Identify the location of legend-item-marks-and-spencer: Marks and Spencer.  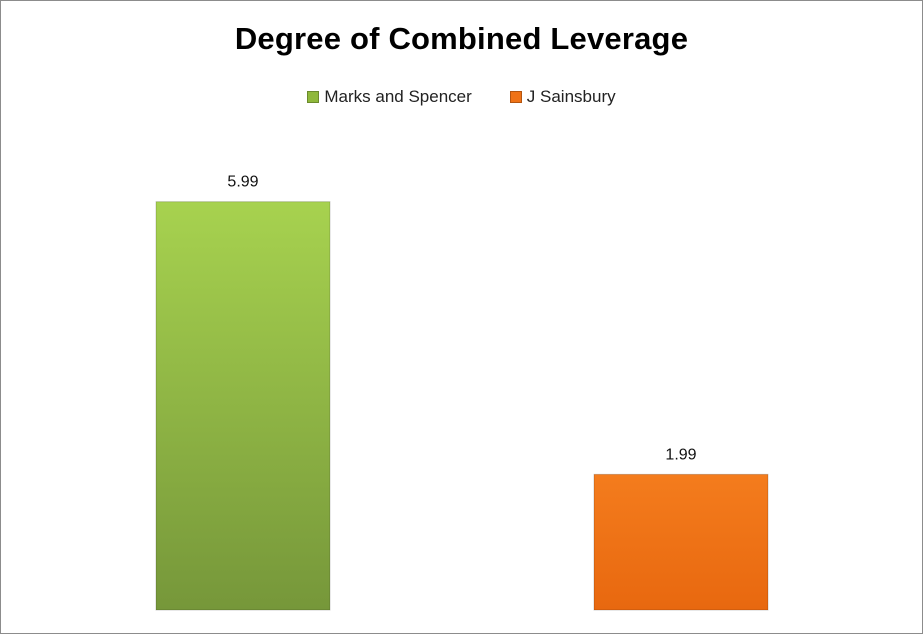
(389, 97).